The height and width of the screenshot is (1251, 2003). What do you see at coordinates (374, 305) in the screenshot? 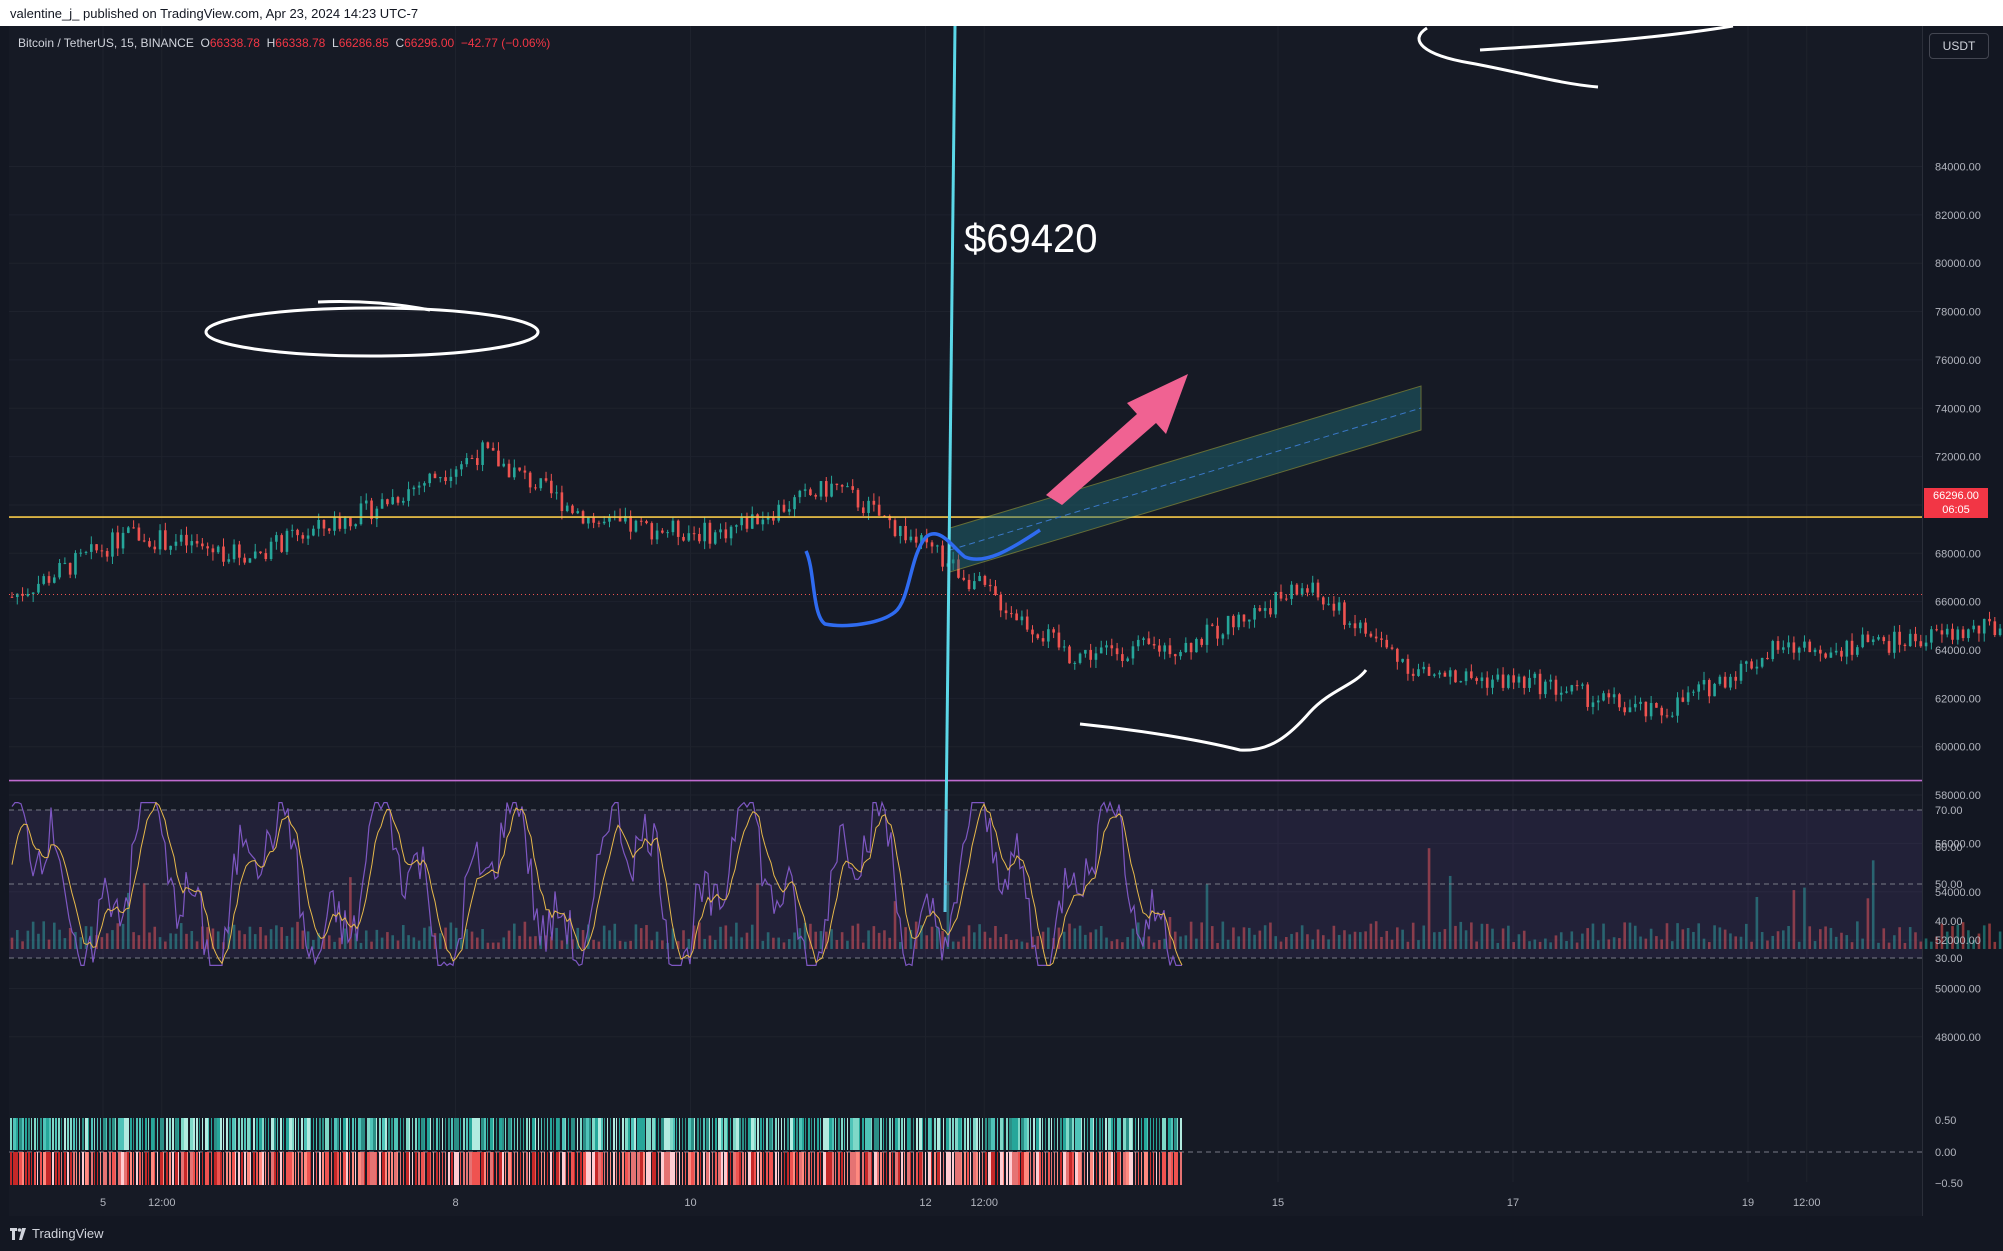
I see `hand-drawn-stroke` at bounding box center [374, 305].